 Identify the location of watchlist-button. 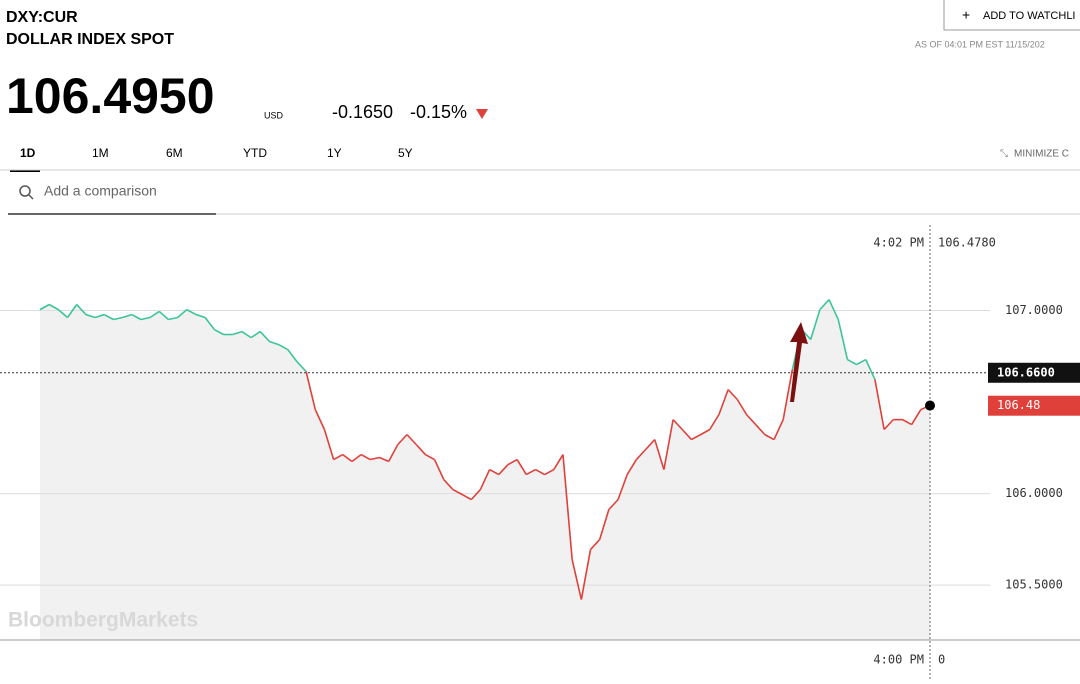
(1011, 15).